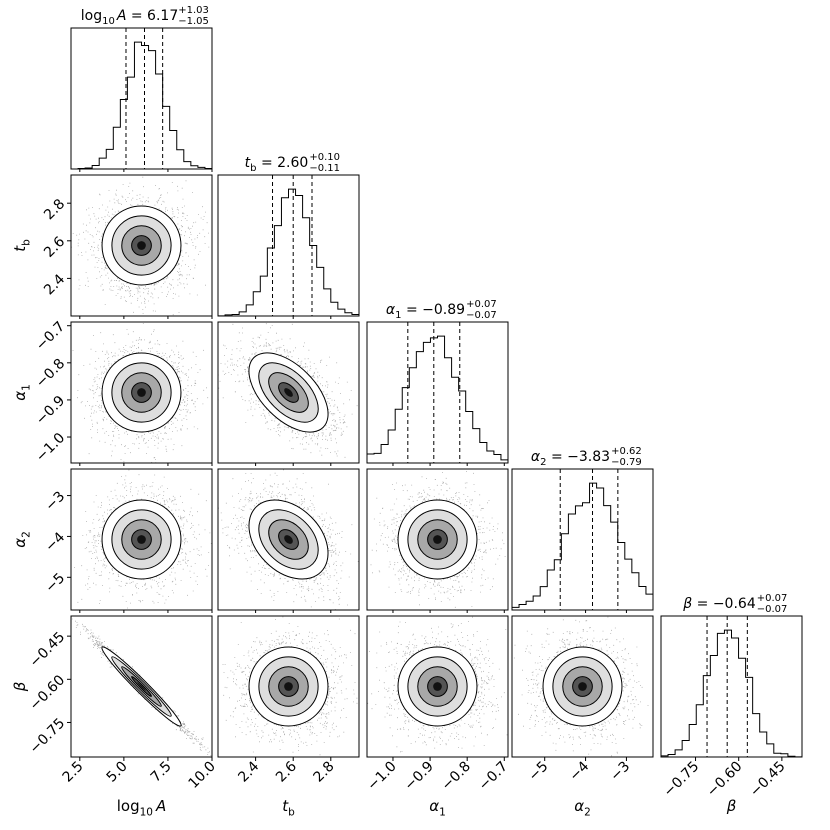  What do you see at coordinates (725, 780) in the screenshot?
I see `x-tick-label: −0.60` at bounding box center [725, 780].